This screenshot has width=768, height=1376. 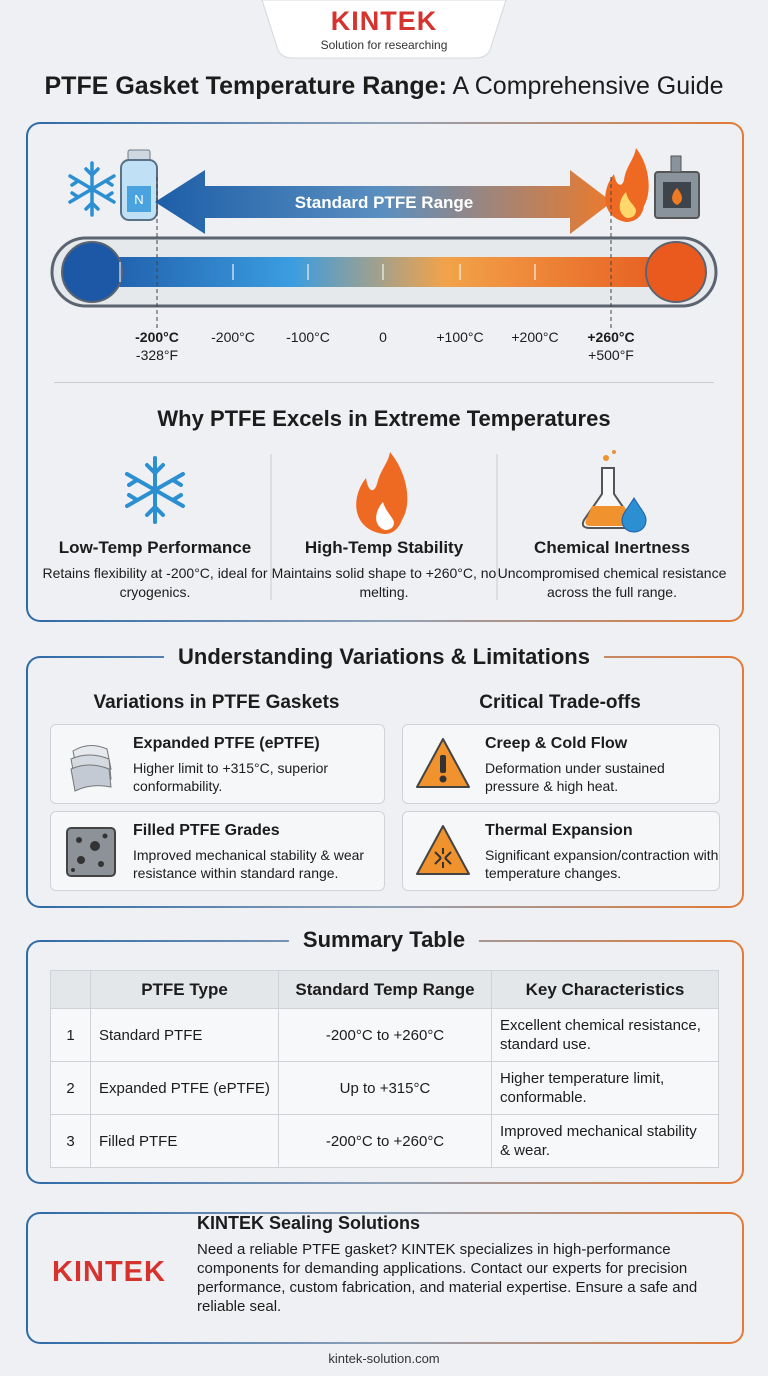 What do you see at coordinates (70, 1141) in the screenshot?
I see `table-cell: 3` at bounding box center [70, 1141].